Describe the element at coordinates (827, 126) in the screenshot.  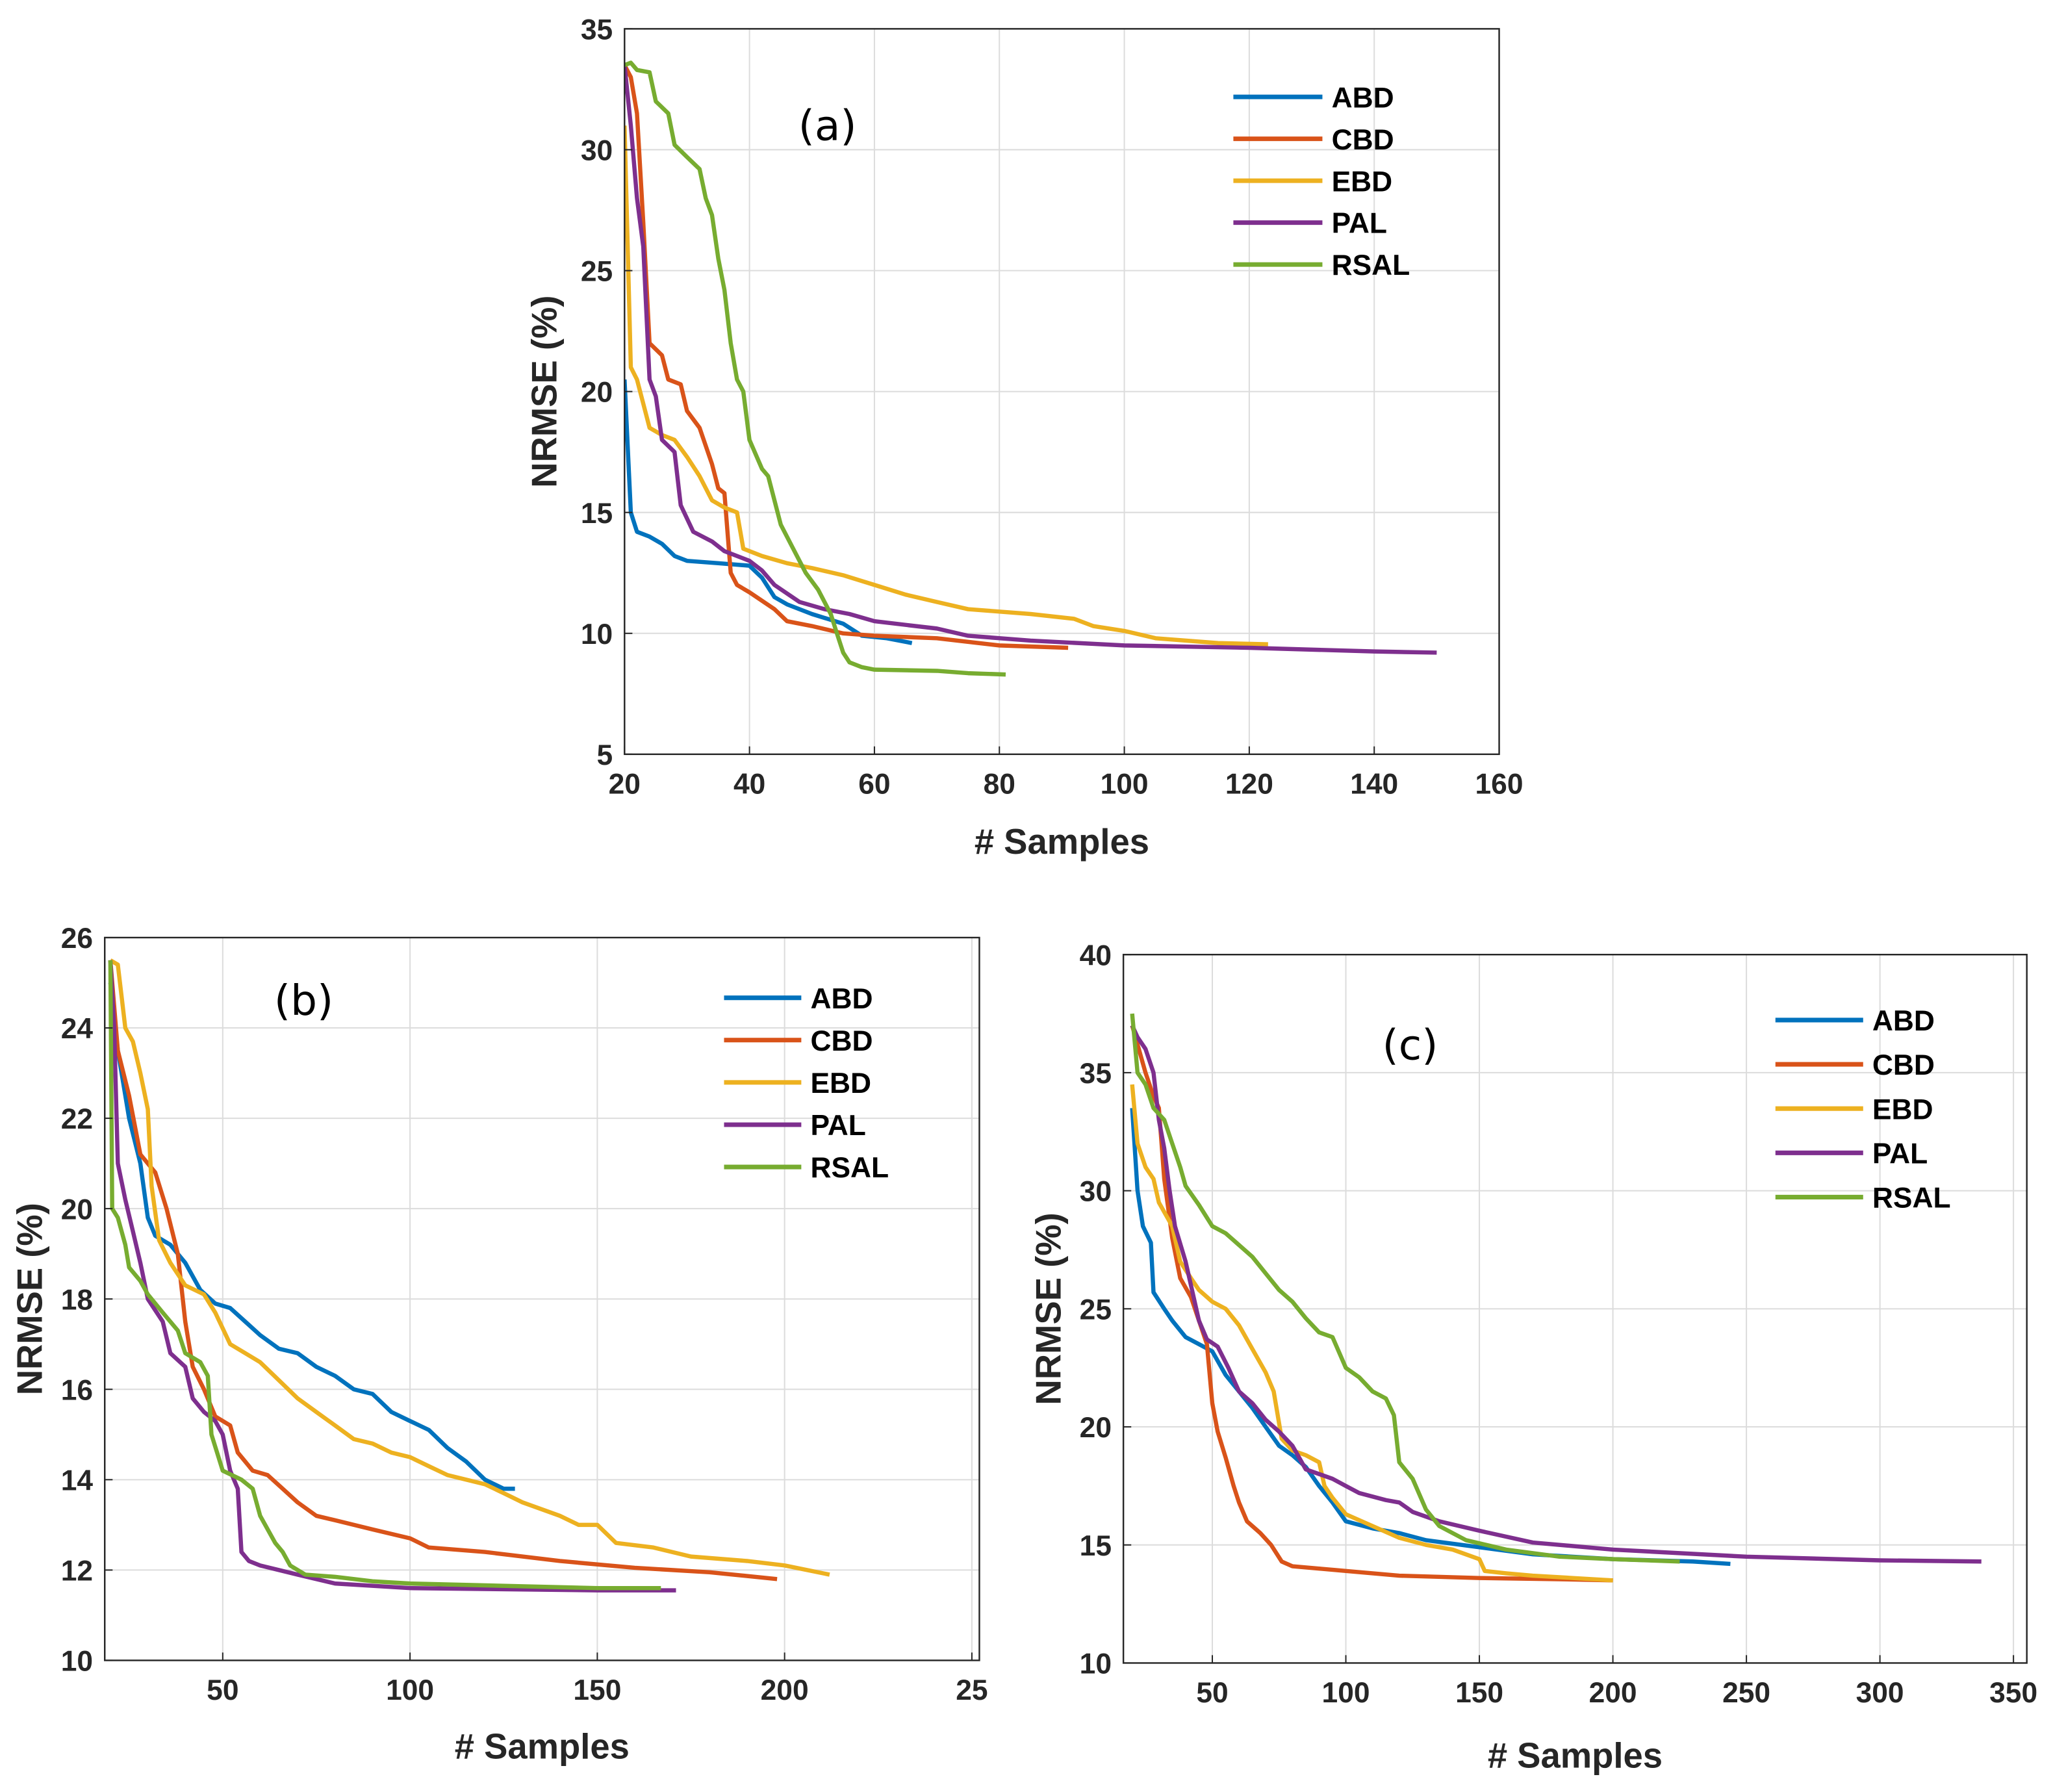
I see `panel-label: (a)` at that location.